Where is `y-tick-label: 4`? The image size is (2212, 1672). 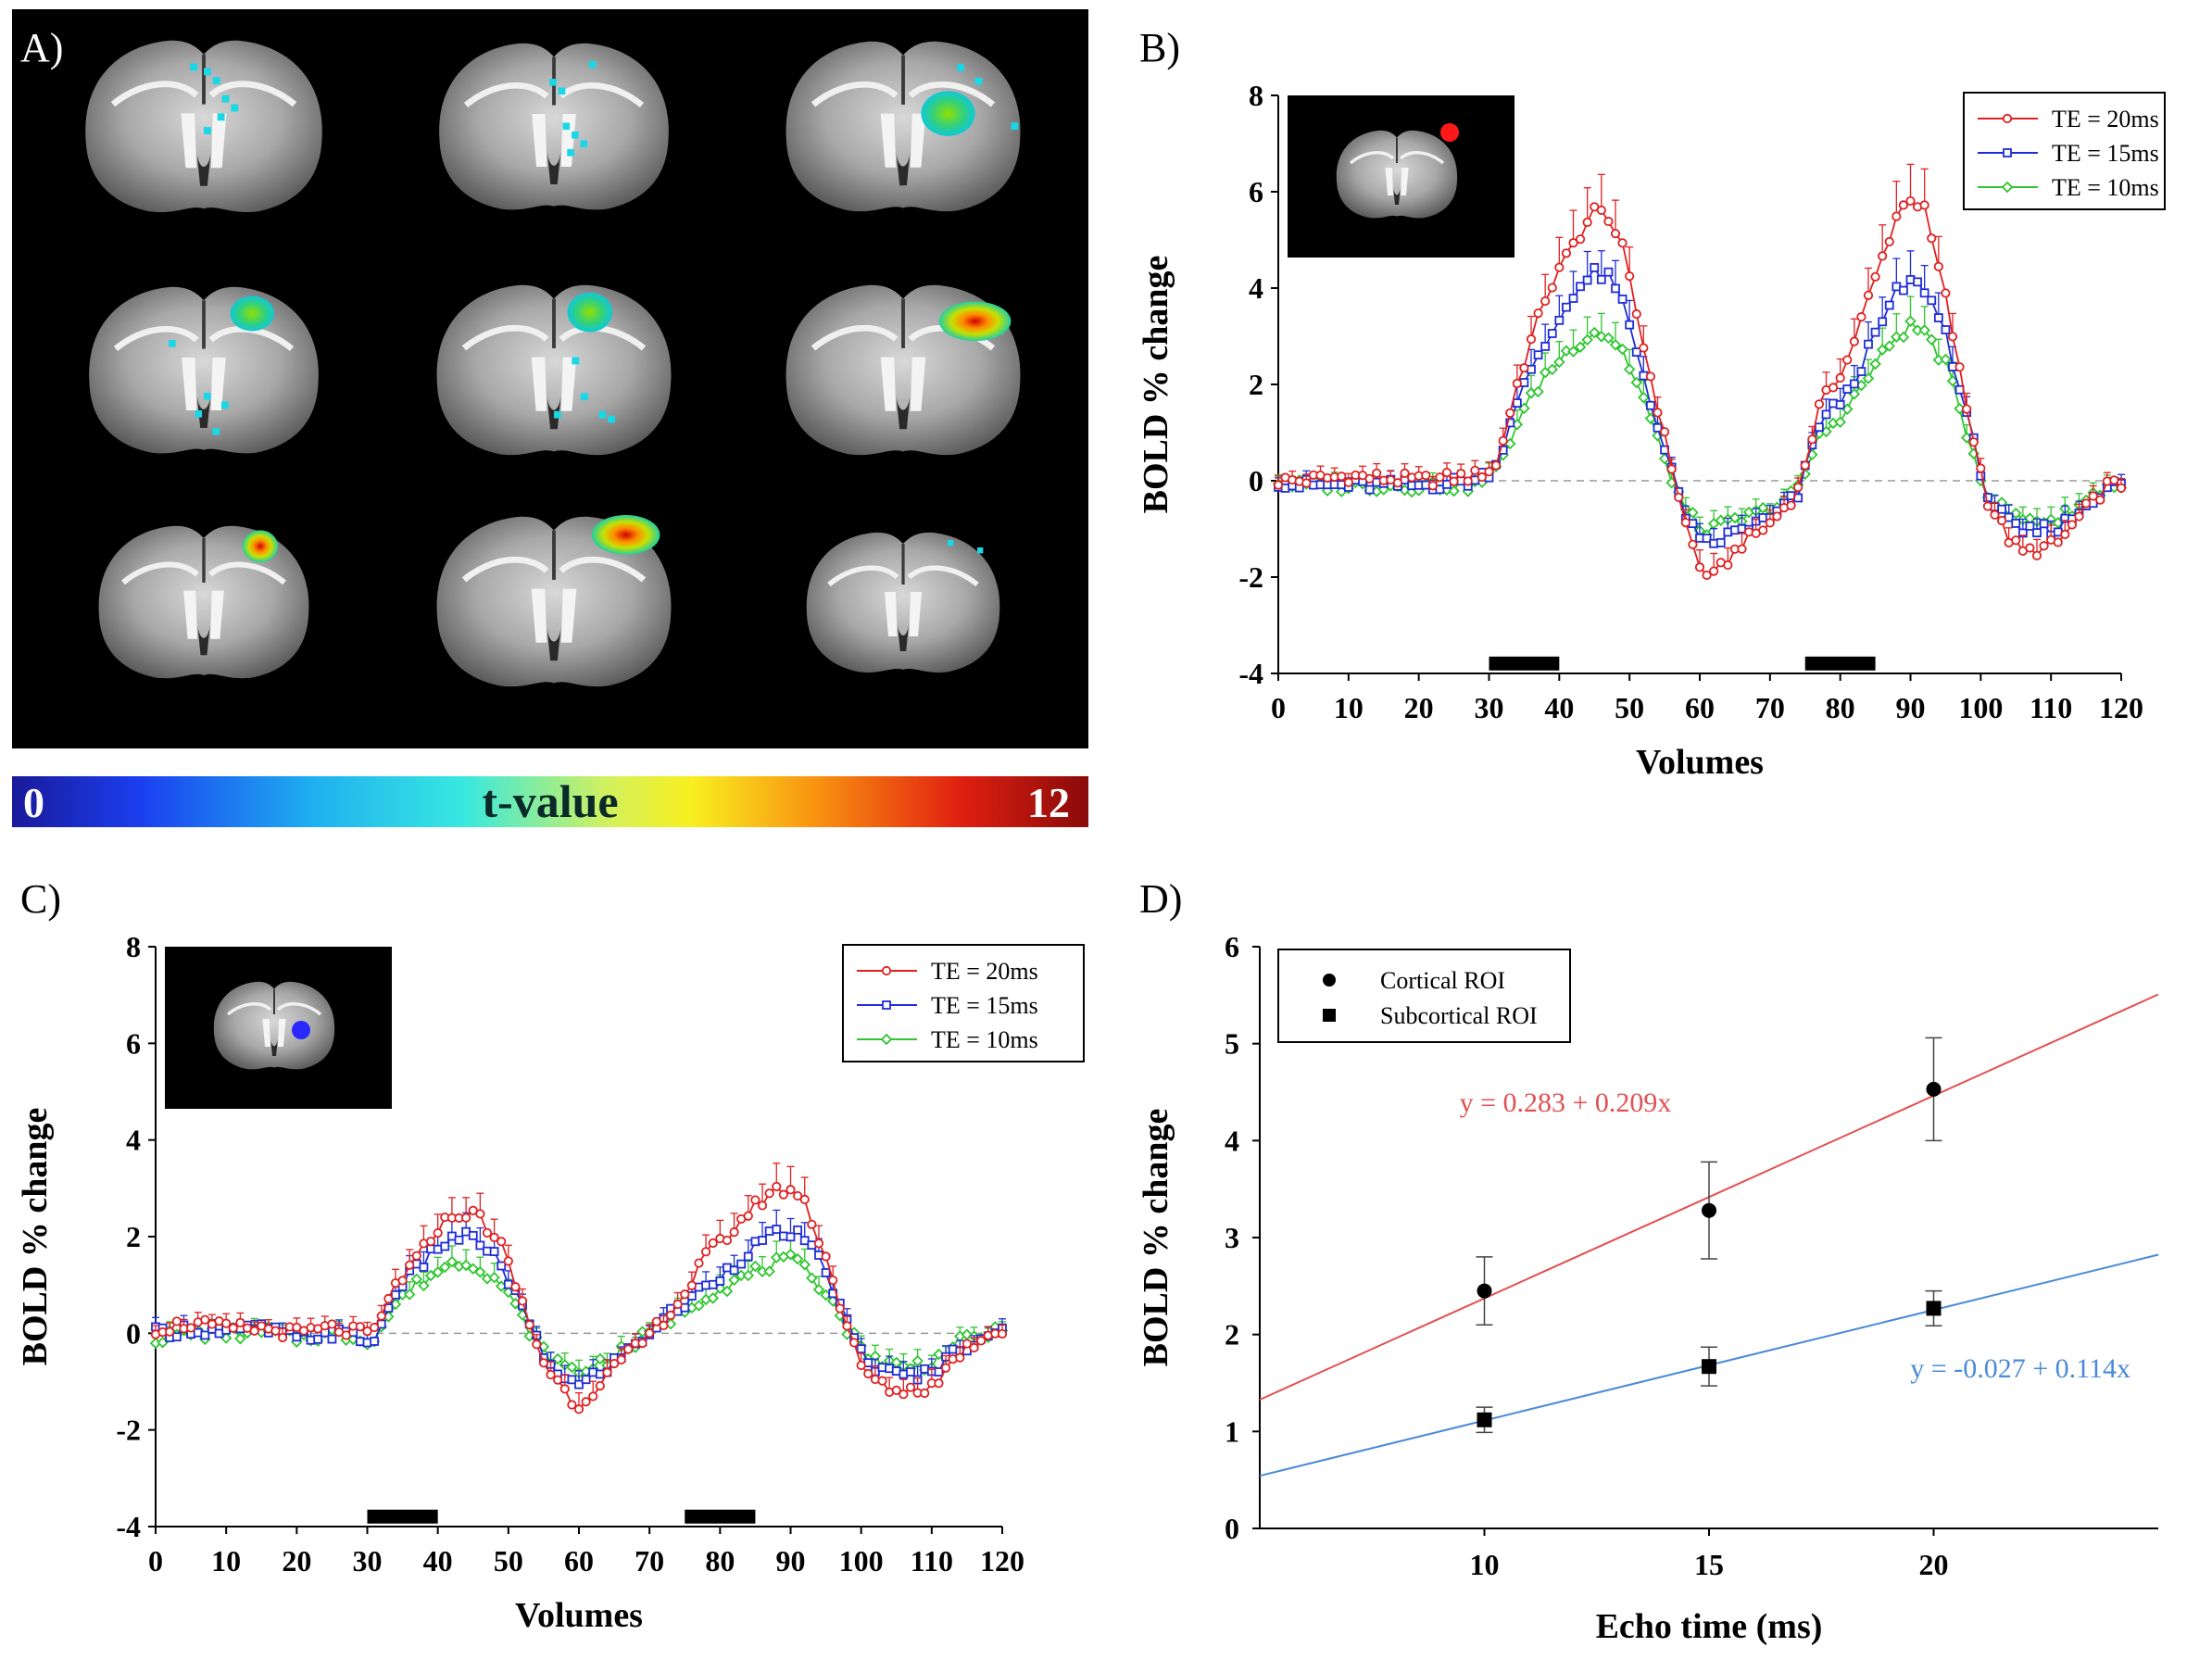 y-tick-label: 4 is located at coordinates (133, 1140).